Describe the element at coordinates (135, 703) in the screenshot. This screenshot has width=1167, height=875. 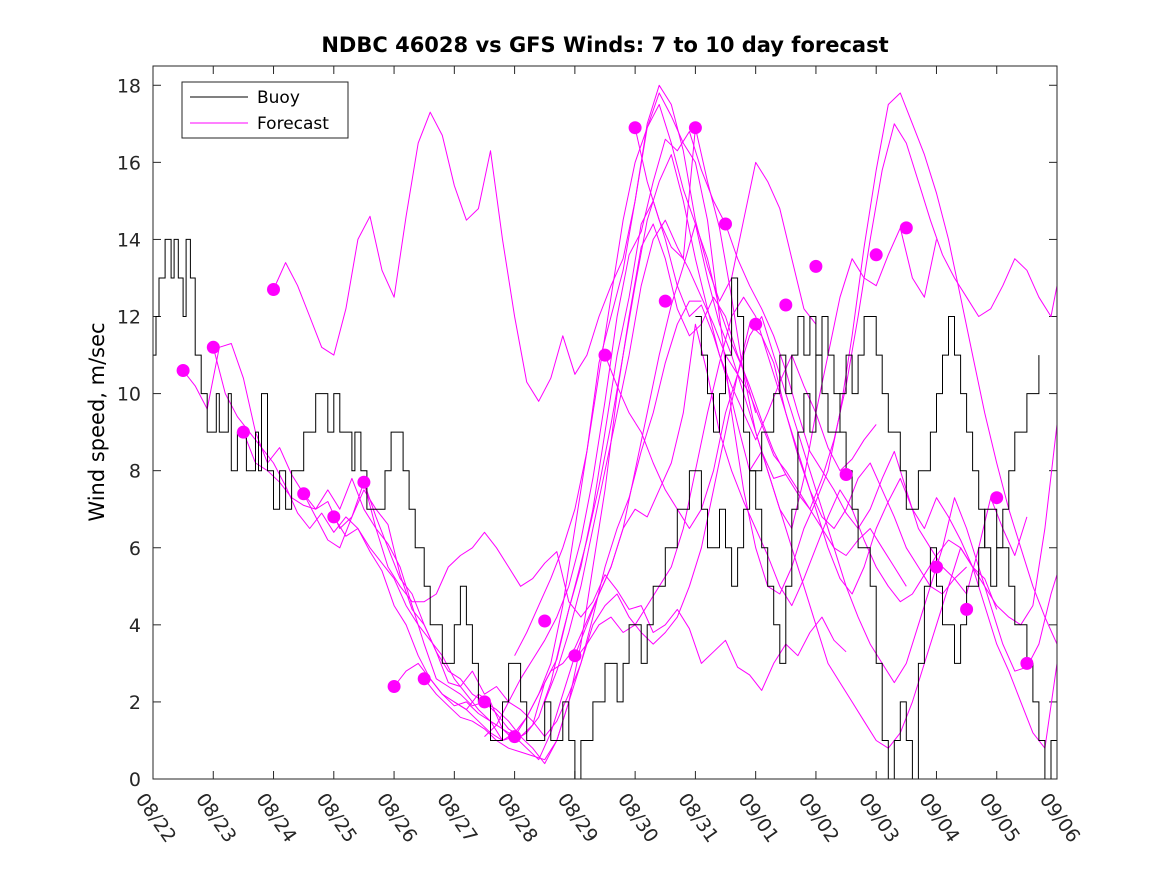
I see `y-tick-label: 2` at that location.